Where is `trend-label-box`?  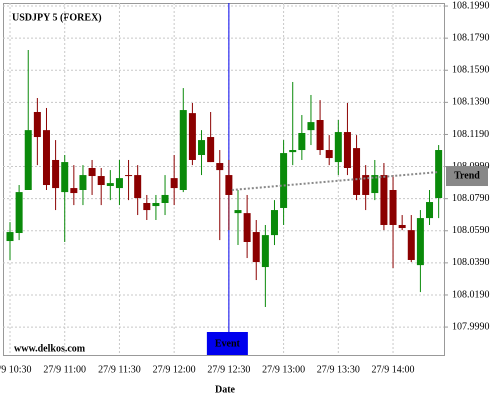
trend-label-box is located at coordinates (467, 176).